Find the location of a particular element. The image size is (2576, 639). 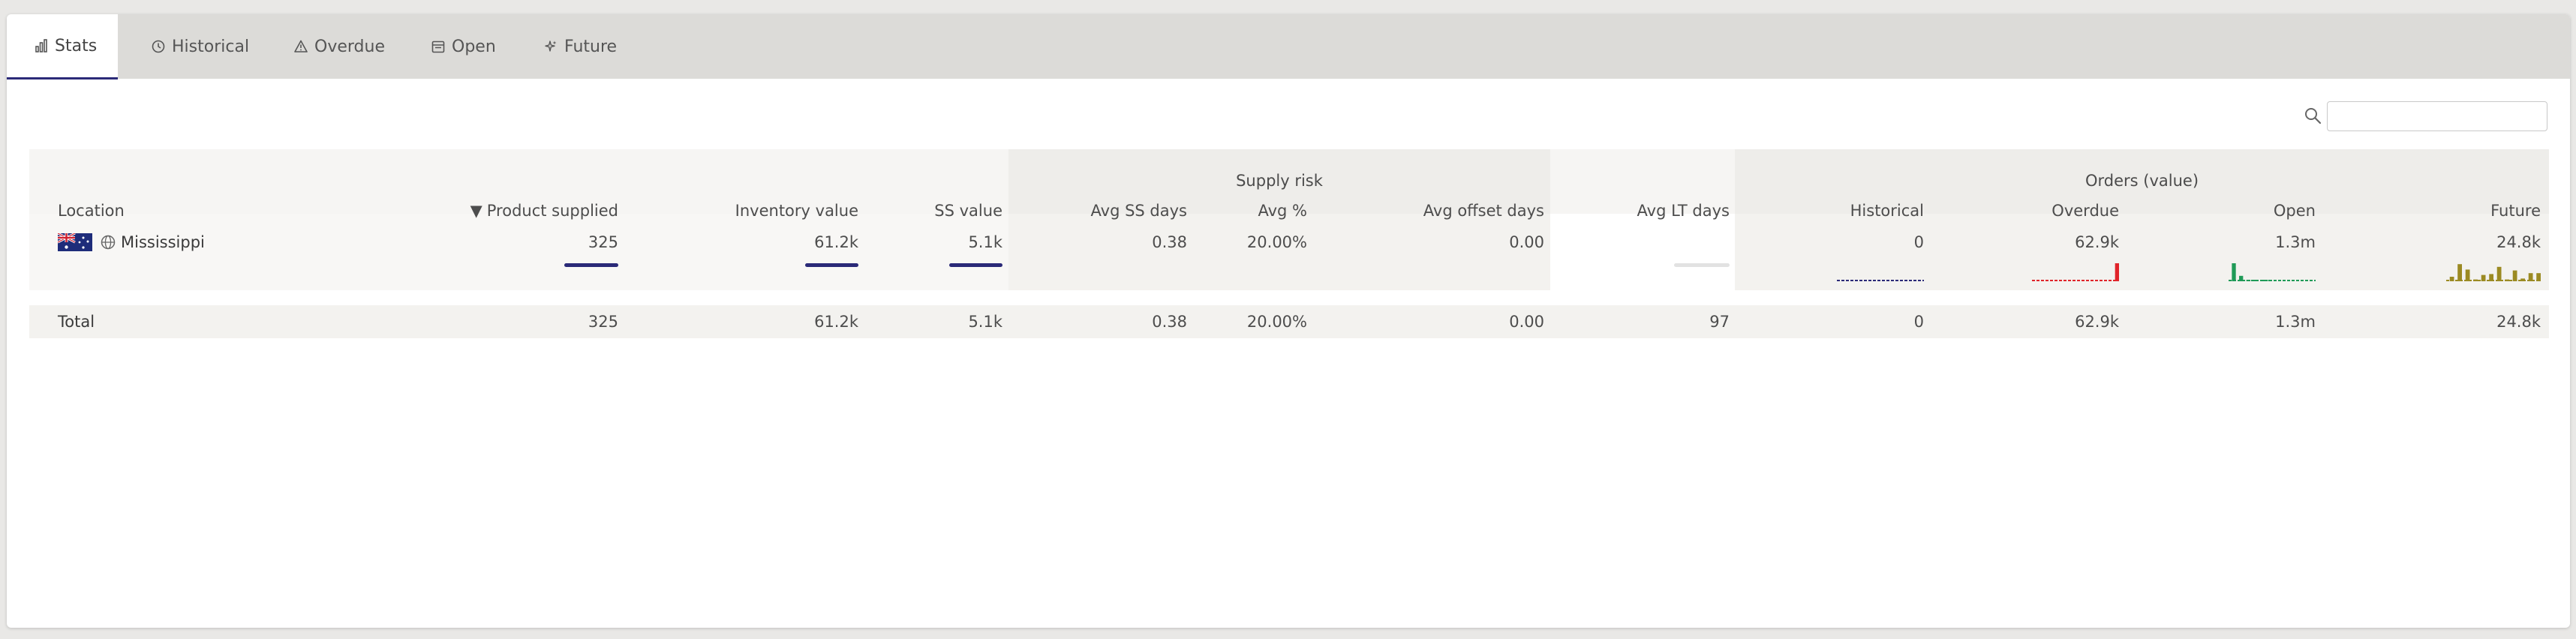

sort-desc-icon: ▼ is located at coordinates (476, 211).